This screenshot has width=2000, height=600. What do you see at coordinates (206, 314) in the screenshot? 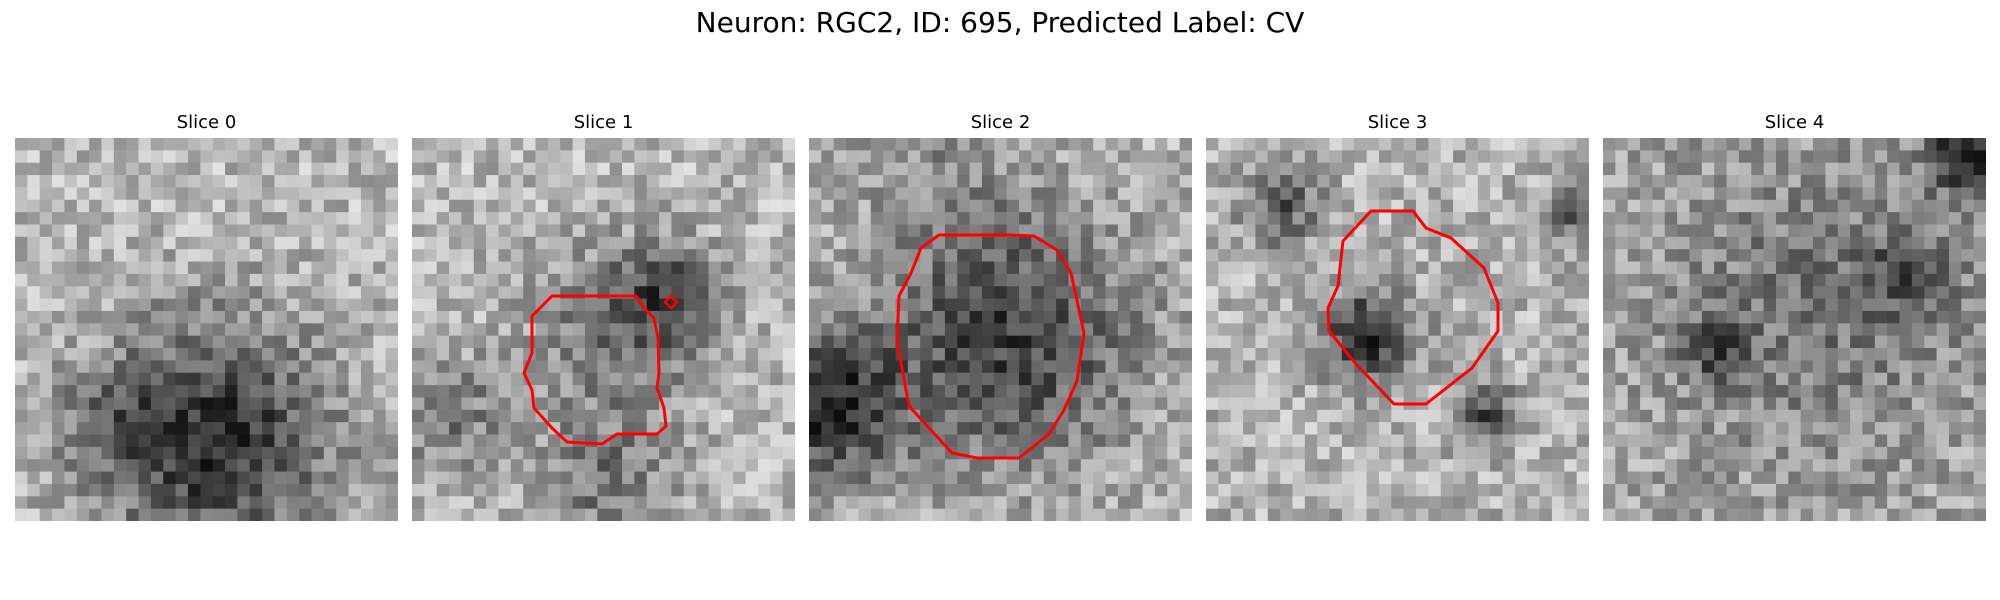
I see `slice-panel-0: Slice 0` at bounding box center [206, 314].